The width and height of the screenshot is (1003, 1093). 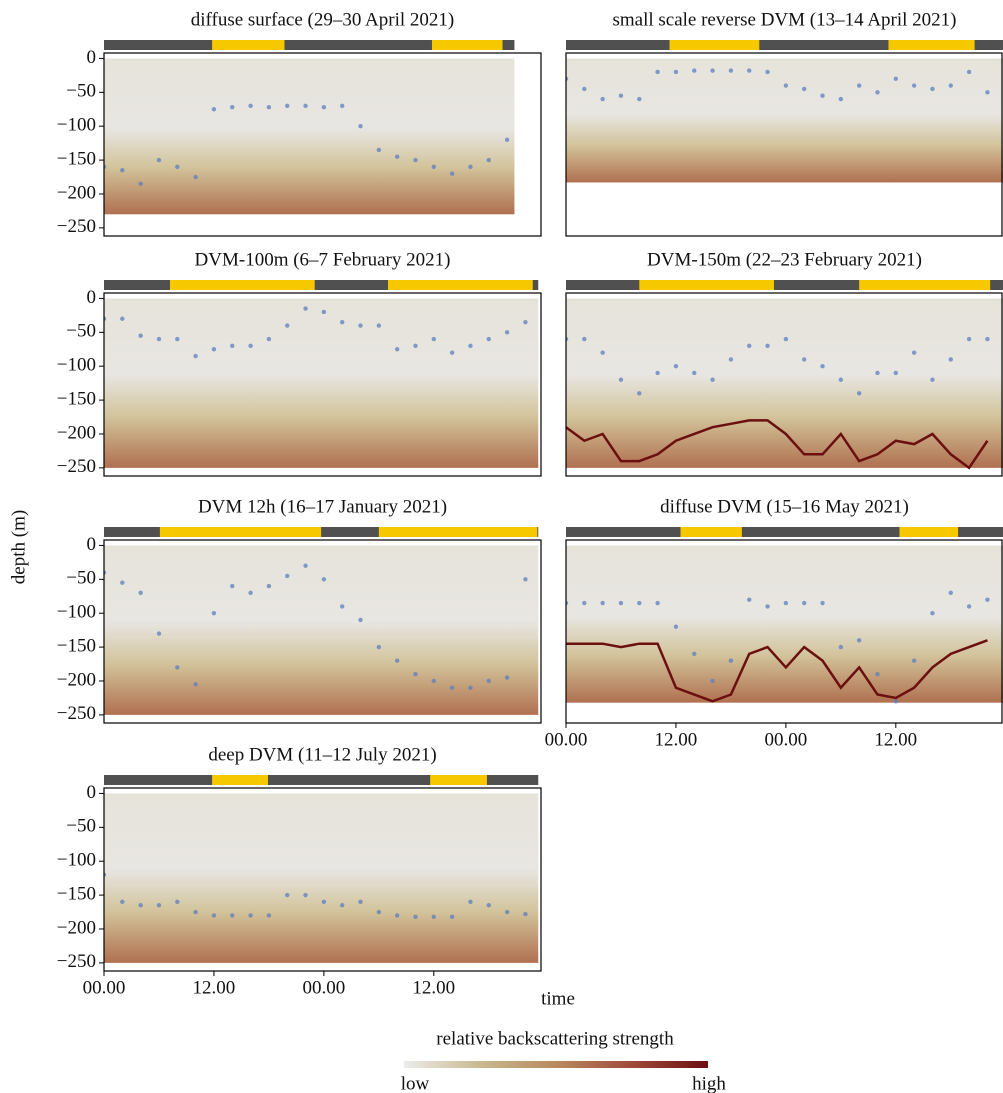 I want to click on colorbar, so click(x=556, y=1064).